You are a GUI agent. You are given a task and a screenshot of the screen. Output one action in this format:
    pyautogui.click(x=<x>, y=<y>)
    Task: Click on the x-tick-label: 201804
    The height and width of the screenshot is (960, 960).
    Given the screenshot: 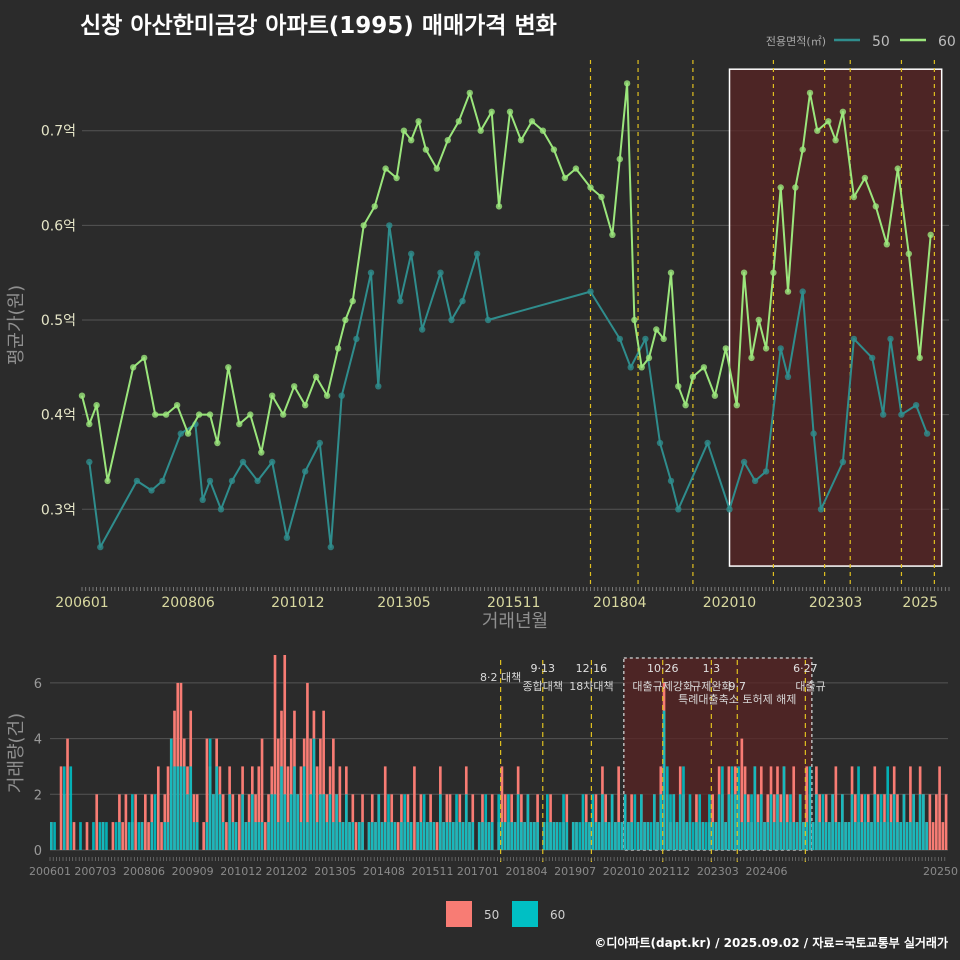 What is the action you would take?
    pyautogui.click(x=620, y=603)
    